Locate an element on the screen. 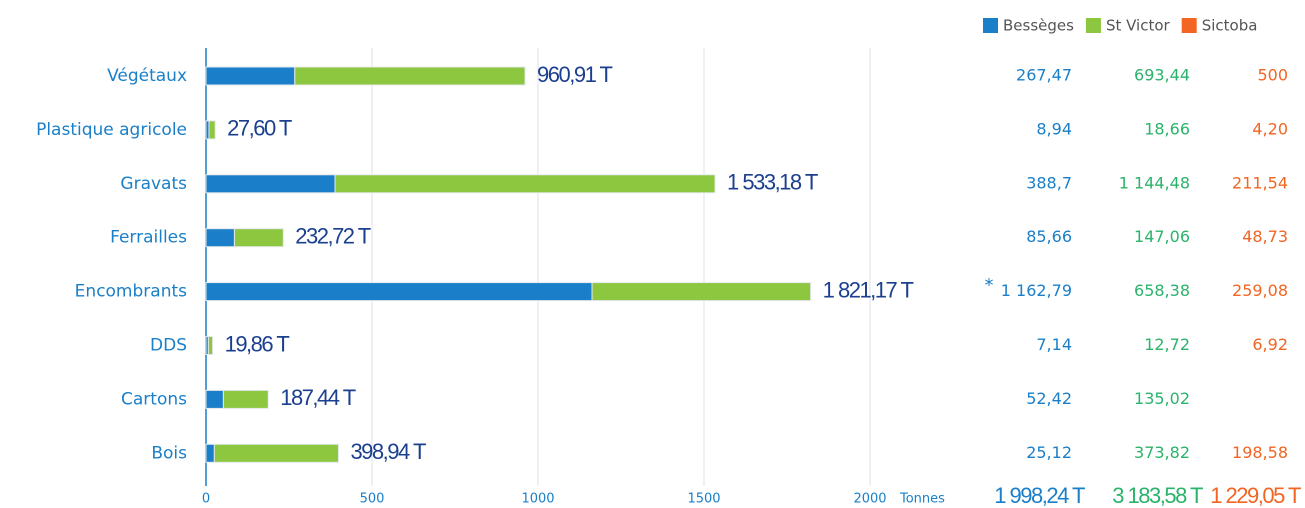 This screenshot has width=1305, height=508. value-label: 500 is located at coordinates (1272, 75).